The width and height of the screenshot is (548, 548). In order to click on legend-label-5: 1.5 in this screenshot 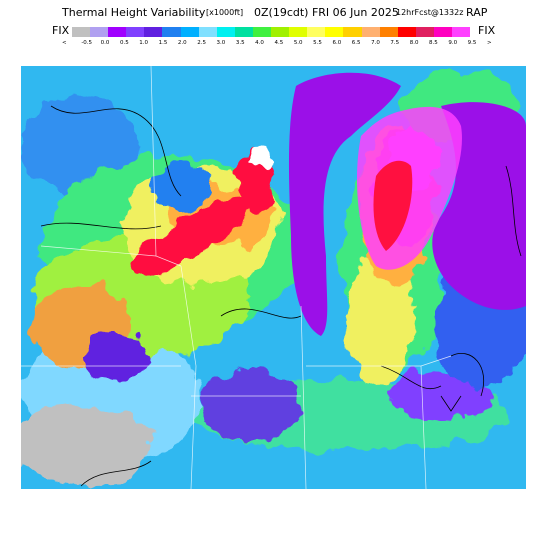, I will do `click(163, 43)`.